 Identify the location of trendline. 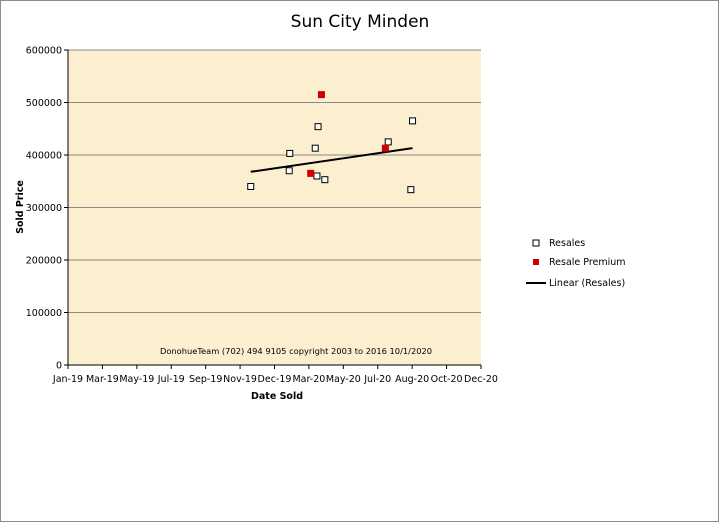
(331, 160).